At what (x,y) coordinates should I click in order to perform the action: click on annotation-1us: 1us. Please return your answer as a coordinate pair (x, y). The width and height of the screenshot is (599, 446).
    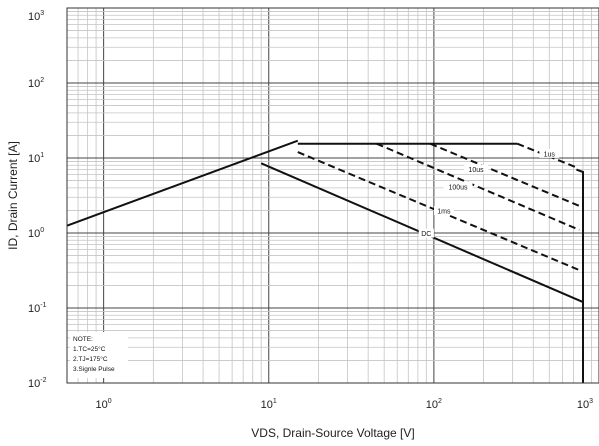
    Looking at the image, I should click on (550, 154).